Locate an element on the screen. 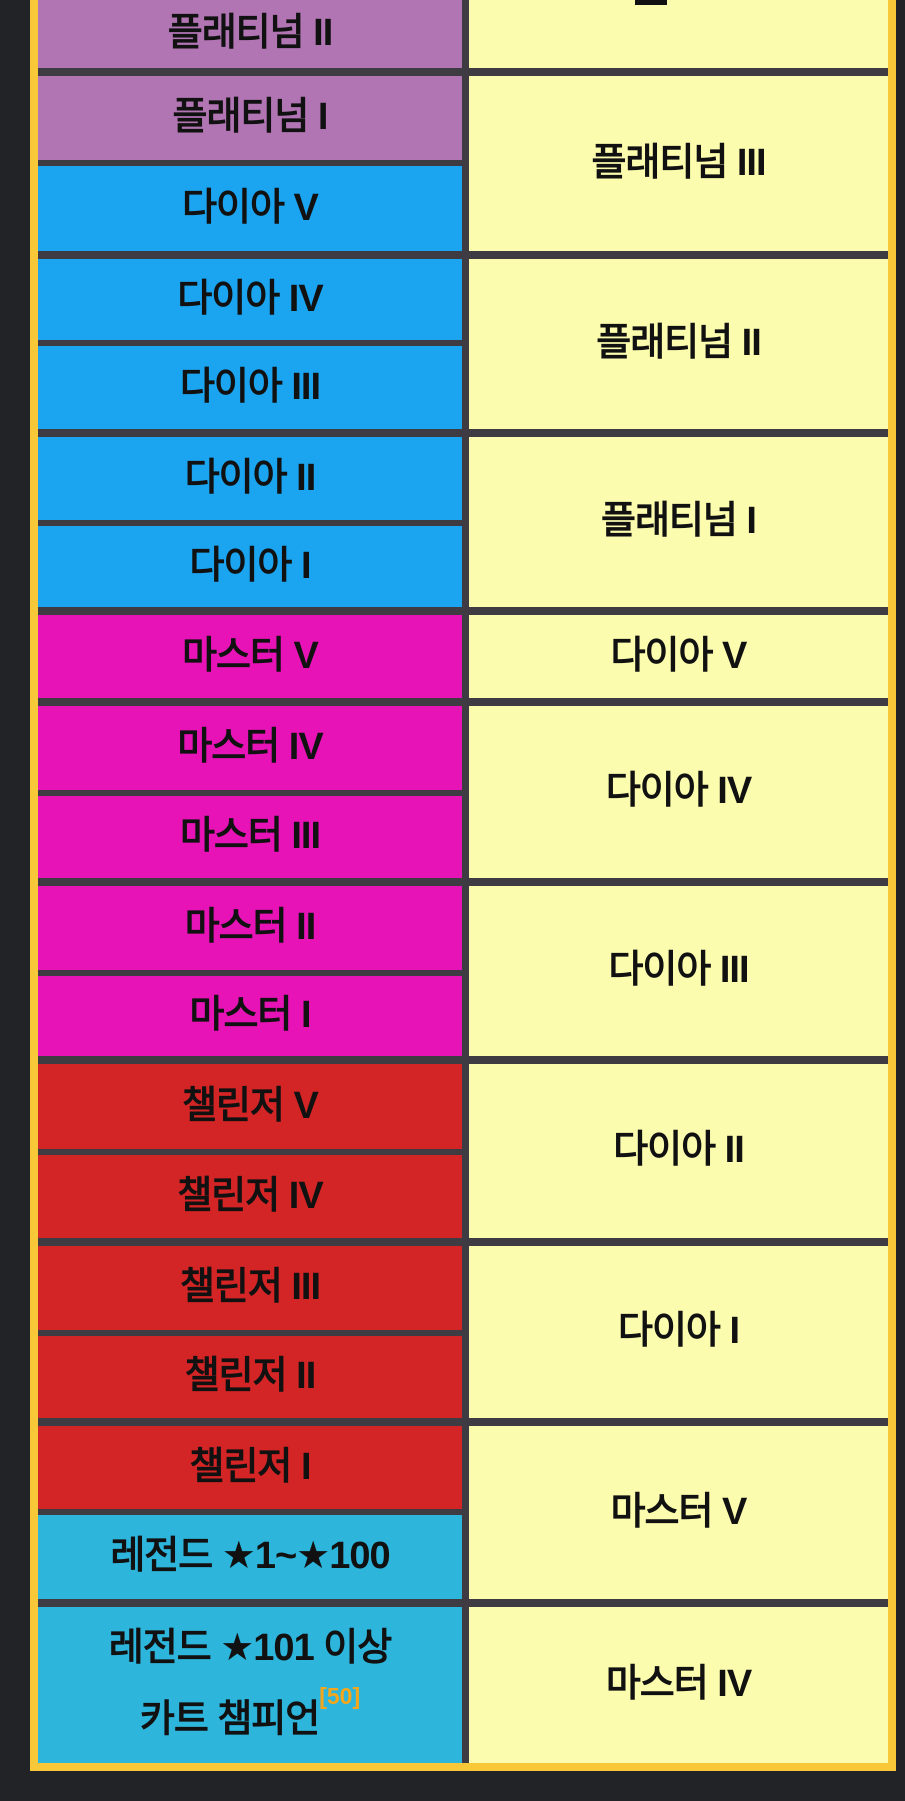 Image resolution: width=905 pixels, height=1801 pixels. old-rank-cell: 챌린저 II is located at coordinates (250, 1381).